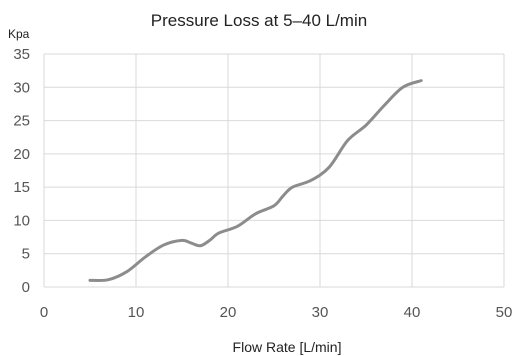 This screenshot has width=519, height=356. Describe the element at coordinates (228, 312) in the screenshot. I see `x-tick-label: 20` at that location.